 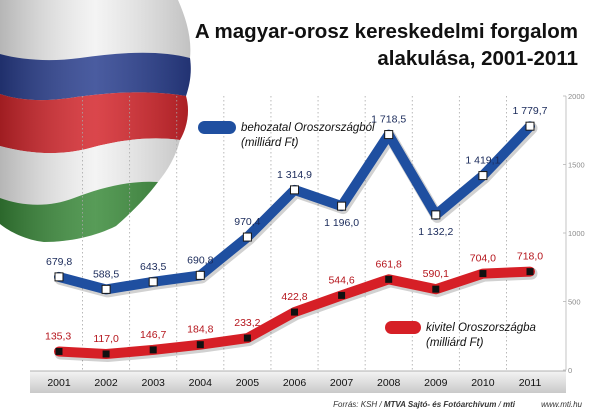 What do you see at coordinates (106, 274) in the screenshot?
I see `data-label: 588,5` at bounding box center [106, 274].